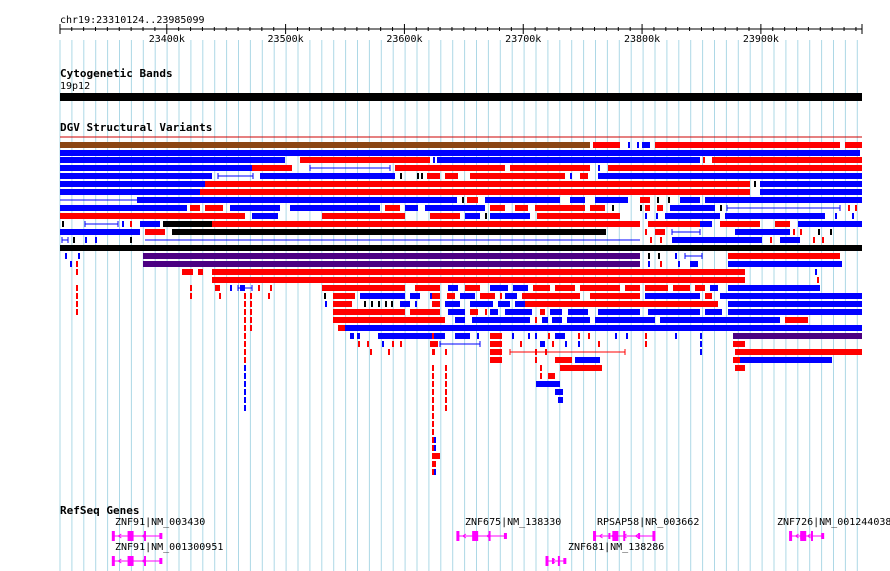 This screenshot has width=890, height=571. I want to click on refseq-gene-label: ZNF726|NM_001244038, so click(833, 522).